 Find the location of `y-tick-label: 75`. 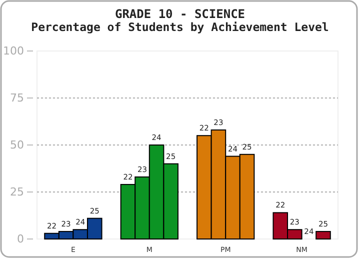

y-tick-label: 75 is located at coordinates (17, 98).